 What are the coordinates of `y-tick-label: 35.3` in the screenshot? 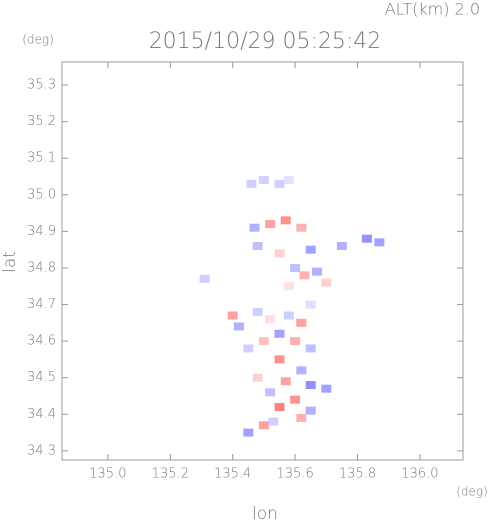 It's located at (41, 85).